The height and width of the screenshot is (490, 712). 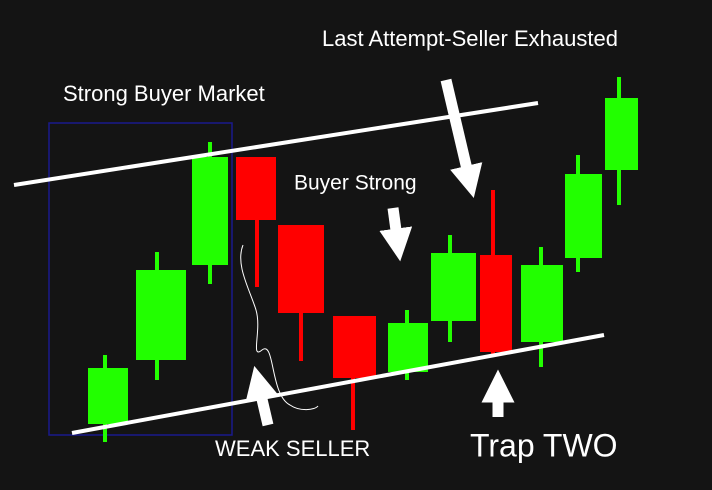 What do you see at coordinates (355, 183) in the screenshot?
I see `annotation: Buyer Strong` at bounding box center [355, 183].